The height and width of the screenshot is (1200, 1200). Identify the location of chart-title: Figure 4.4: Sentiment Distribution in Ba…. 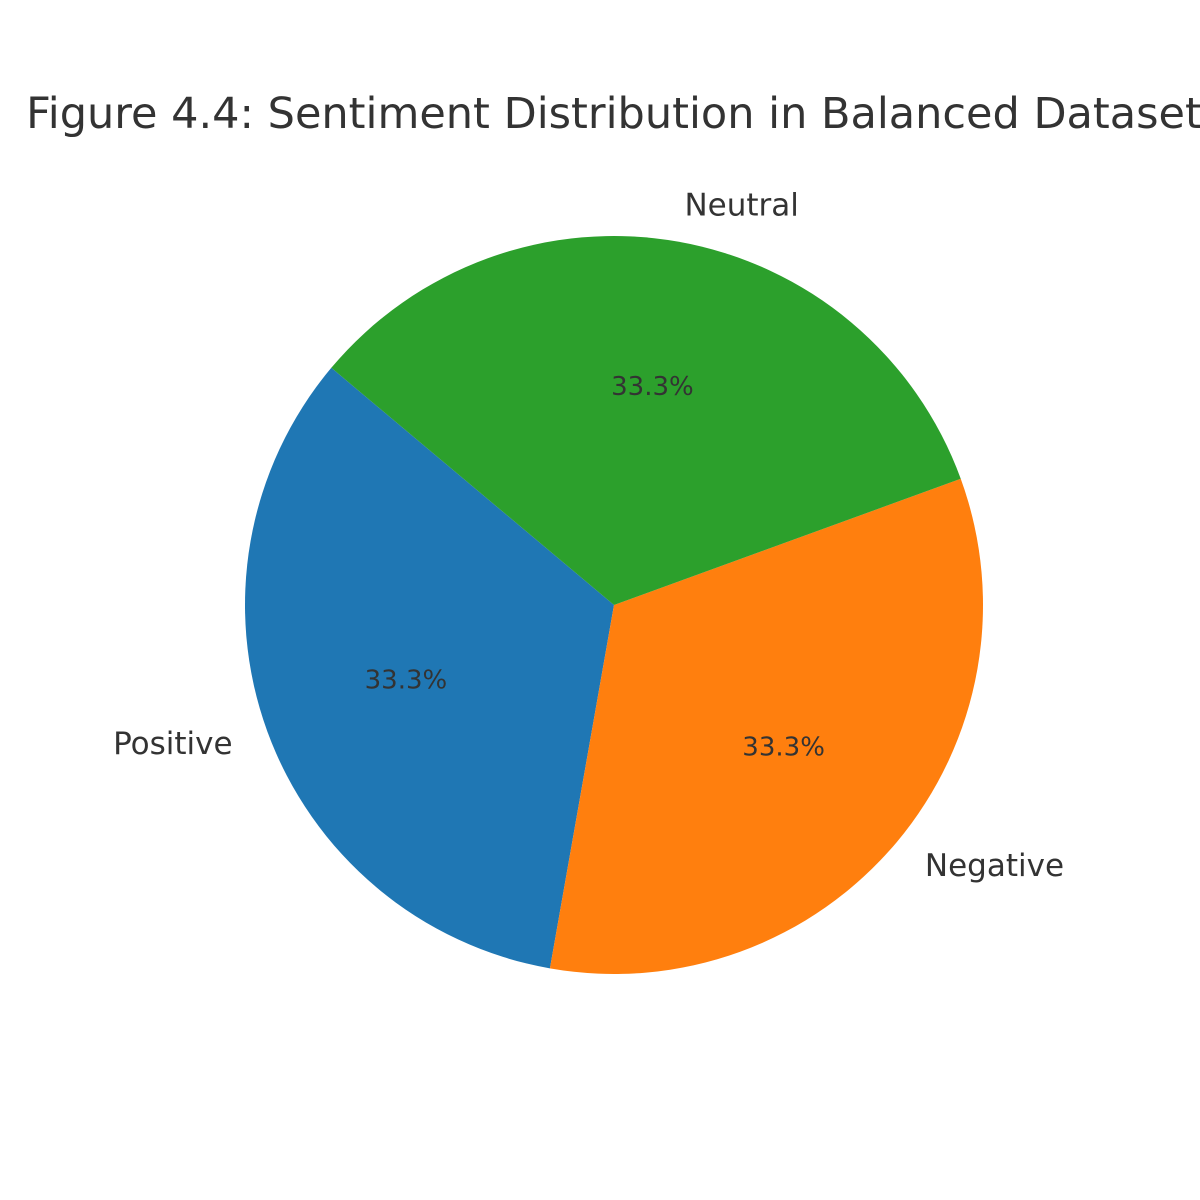
(613, 114).